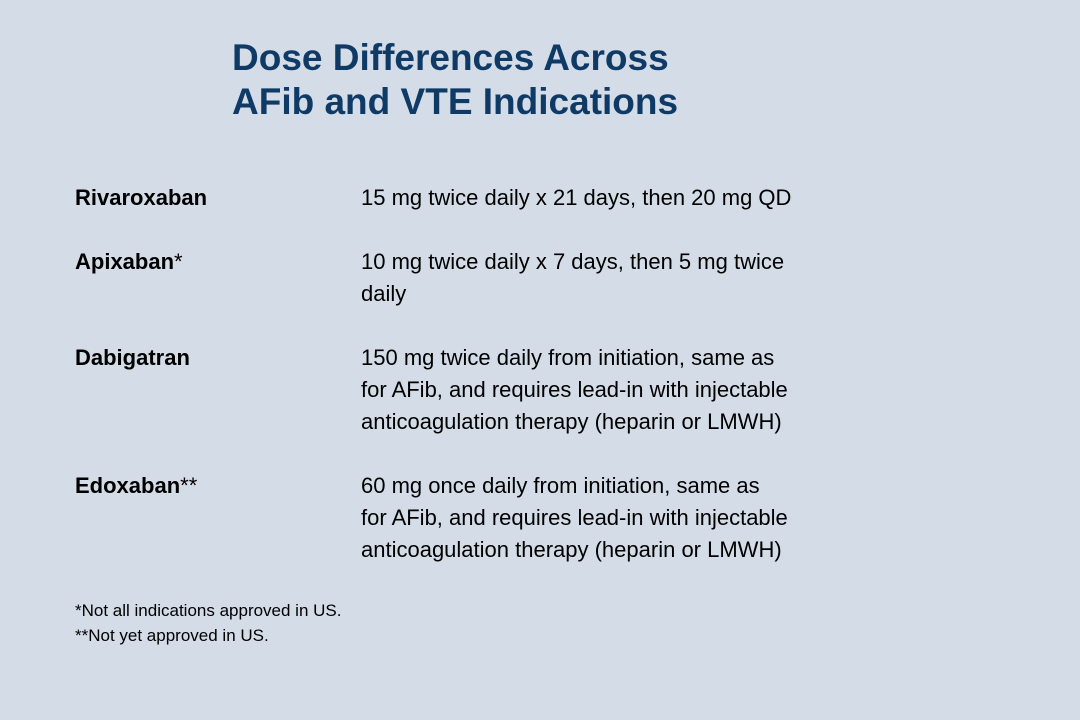  I want to click on drug-name: Dabigatran, so click(132, 358).